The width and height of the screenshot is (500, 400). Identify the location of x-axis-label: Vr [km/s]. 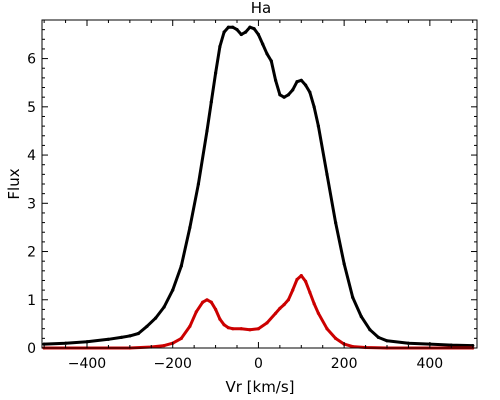
(259, 387).